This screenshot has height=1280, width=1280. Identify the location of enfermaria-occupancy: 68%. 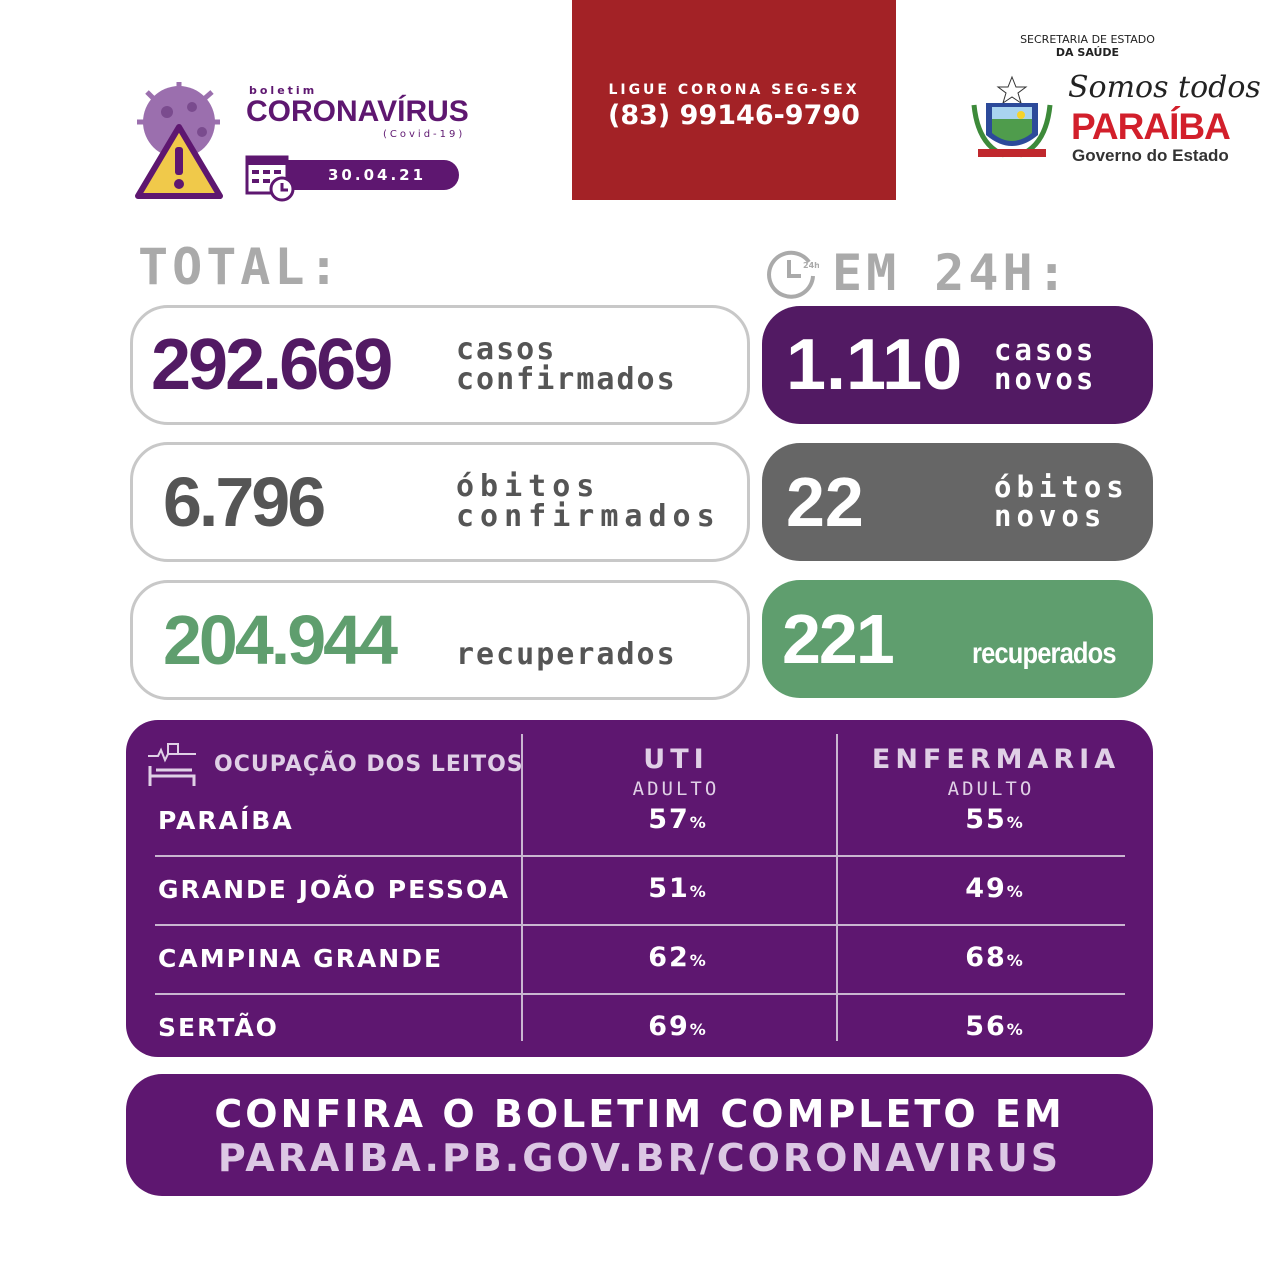
(994, 957).